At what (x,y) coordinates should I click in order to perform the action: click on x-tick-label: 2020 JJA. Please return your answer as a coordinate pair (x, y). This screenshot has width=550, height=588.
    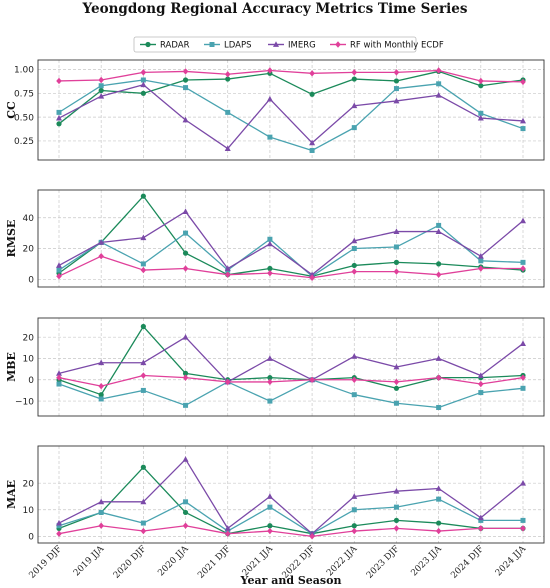
    Looking at the image, I should click on (173, 561).